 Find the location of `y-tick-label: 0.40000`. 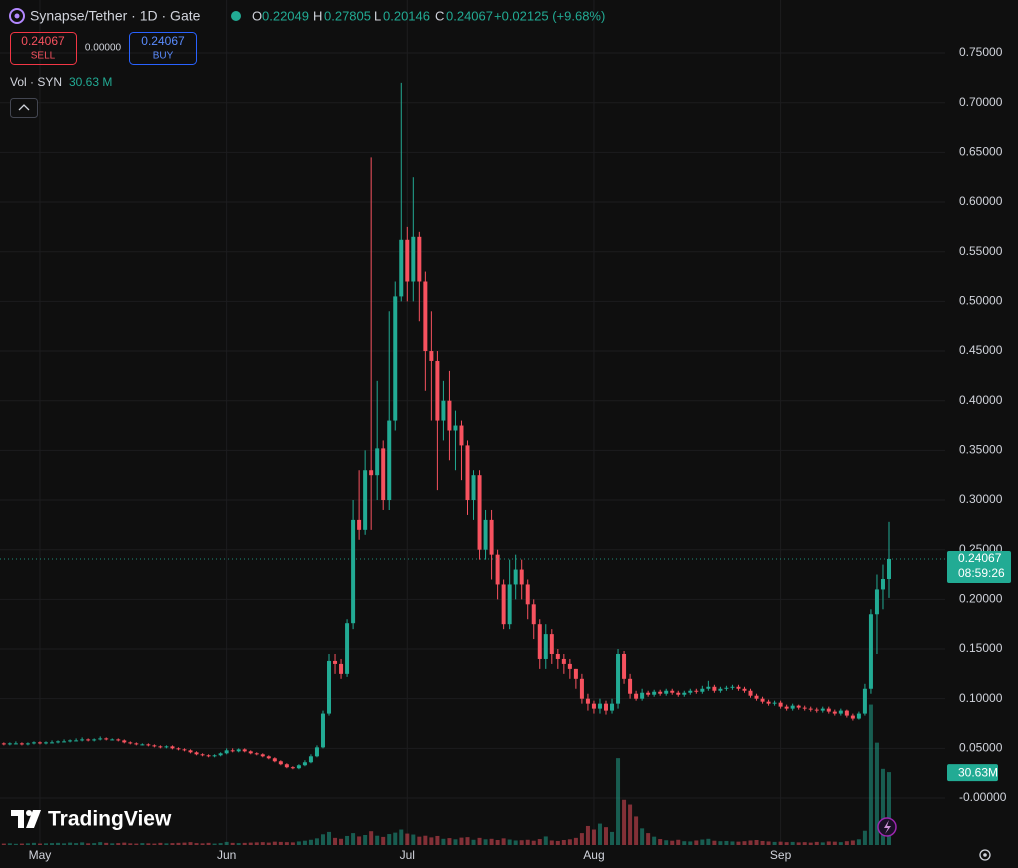

y-tick-label: 0.40000 is located at coordinates (981, 400).